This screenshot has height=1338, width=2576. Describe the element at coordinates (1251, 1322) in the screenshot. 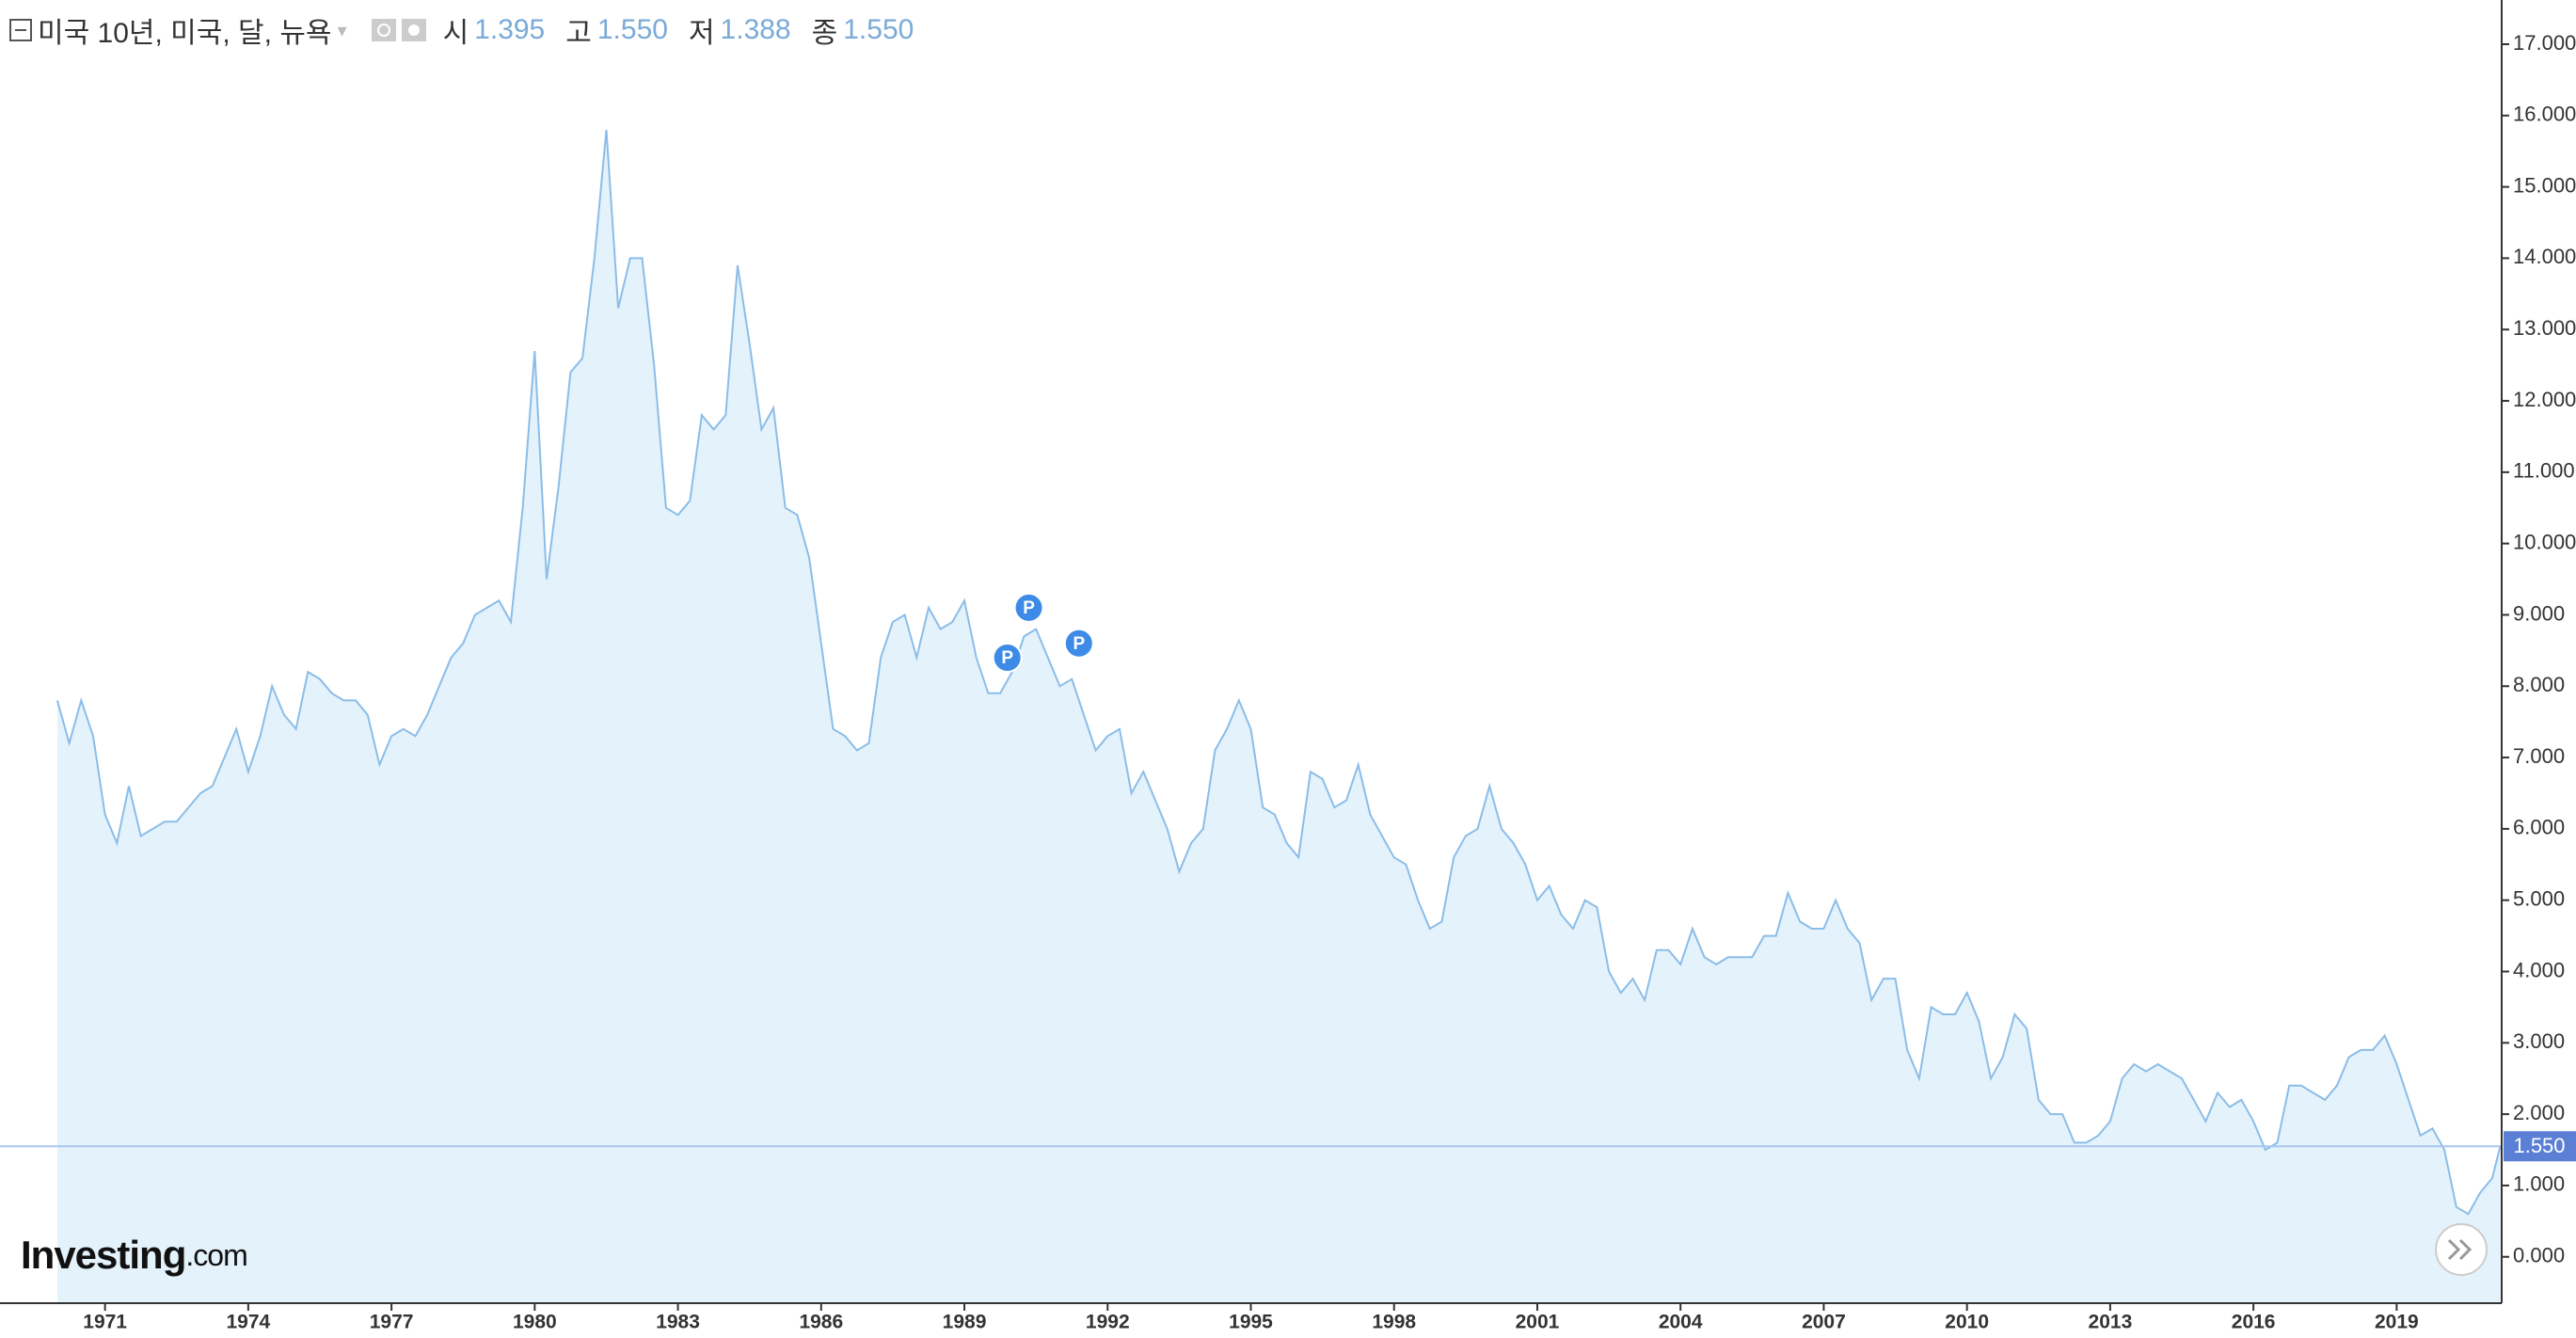

I see `x-tick-label: 1995` at that location.